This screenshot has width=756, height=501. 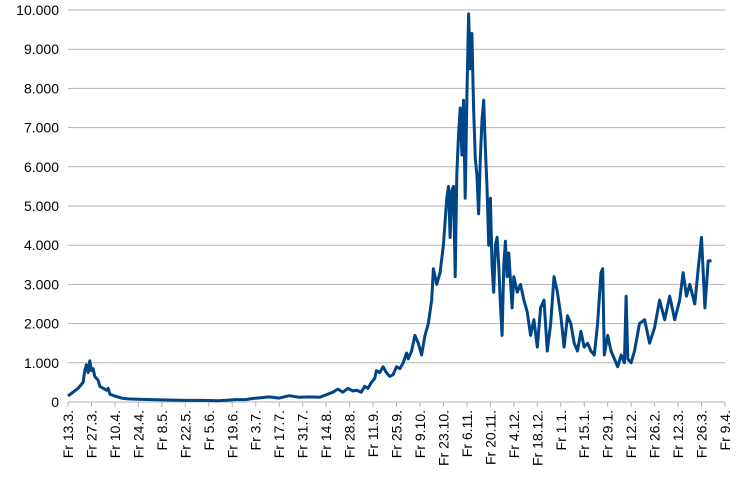 I want to click on x-tick-label: Fr 12.3., so click(x=678, y=434).